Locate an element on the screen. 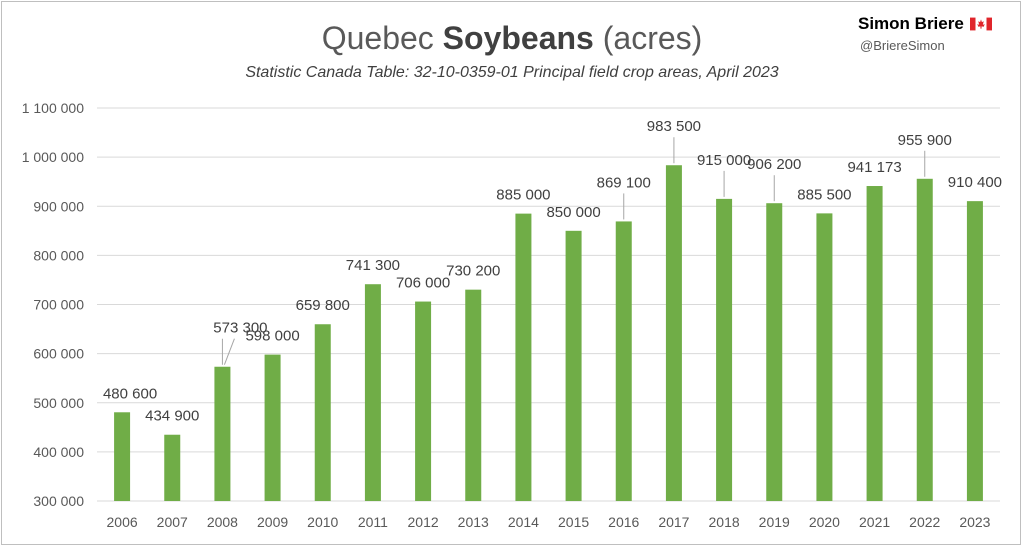 This screenshot has height=548, width=1024. data-label: 573 300 is located at coordinates (240, 328).